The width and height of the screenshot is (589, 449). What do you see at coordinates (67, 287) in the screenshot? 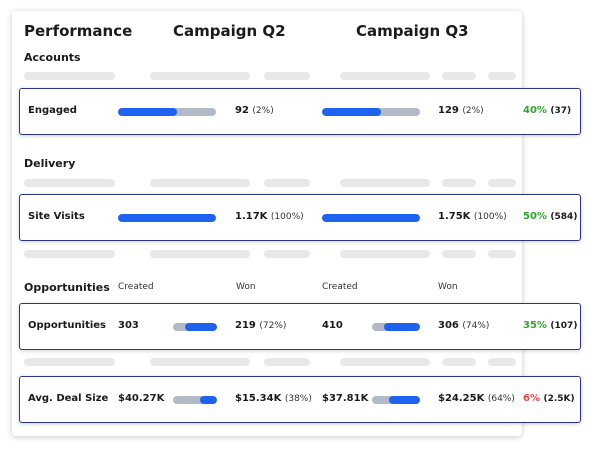
I see `section-opportunities: Opportunities` at bounding box center [67, 287].